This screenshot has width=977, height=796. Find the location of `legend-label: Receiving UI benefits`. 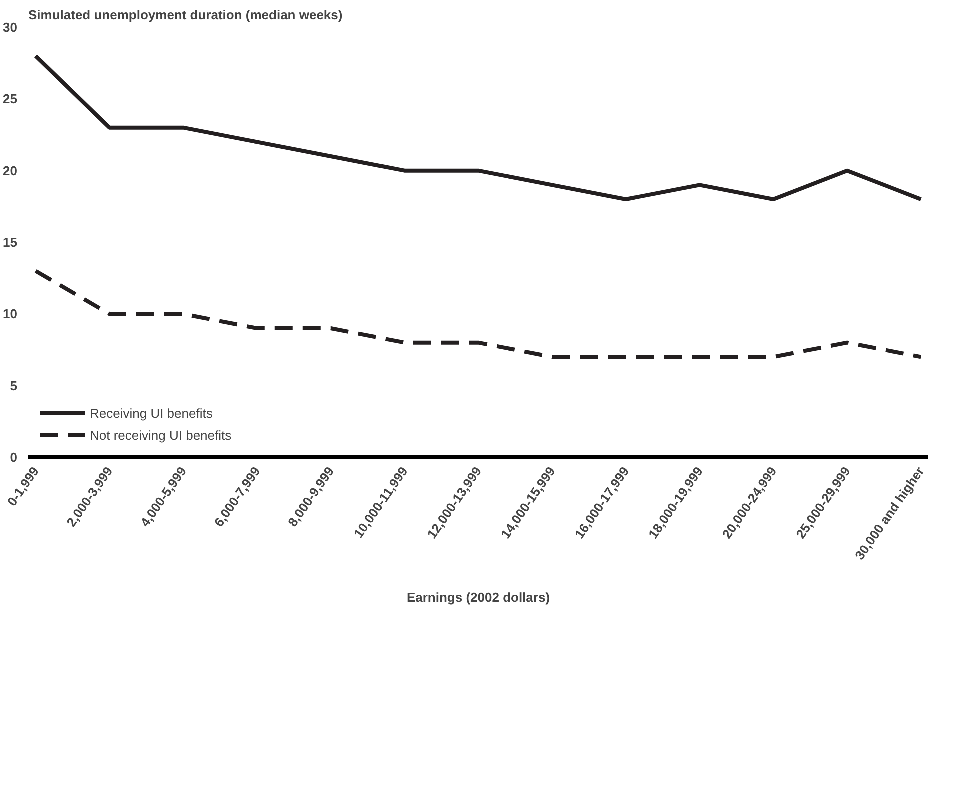

legend-label: Receiving UI benefits is located at coordinates (151, 413).